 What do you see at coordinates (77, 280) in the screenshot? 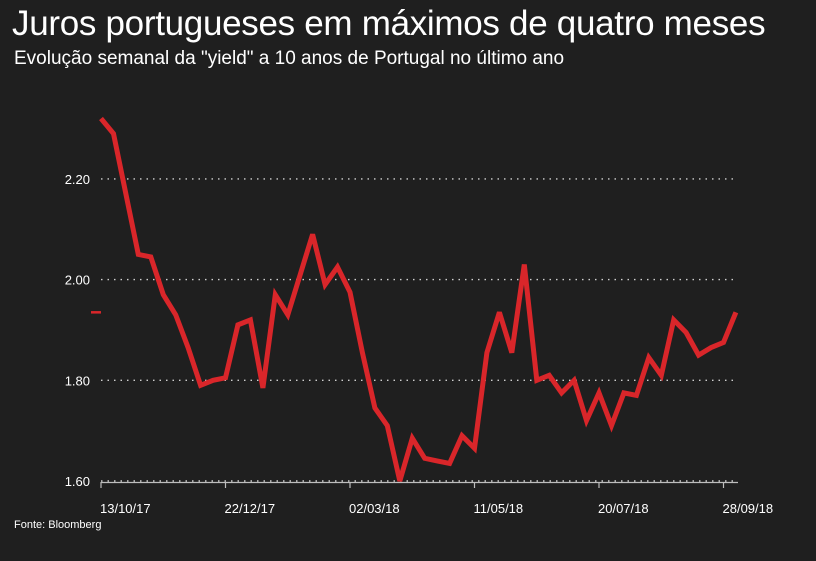
I see `y-tick-label: 2.00` at bounding box center [77, 280].